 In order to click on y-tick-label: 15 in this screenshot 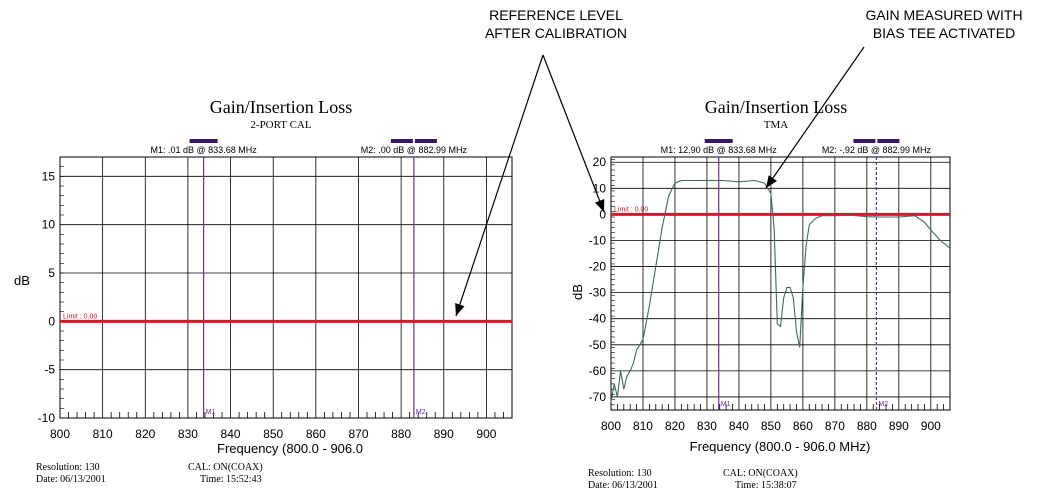, I will do `click(49, 176)`.